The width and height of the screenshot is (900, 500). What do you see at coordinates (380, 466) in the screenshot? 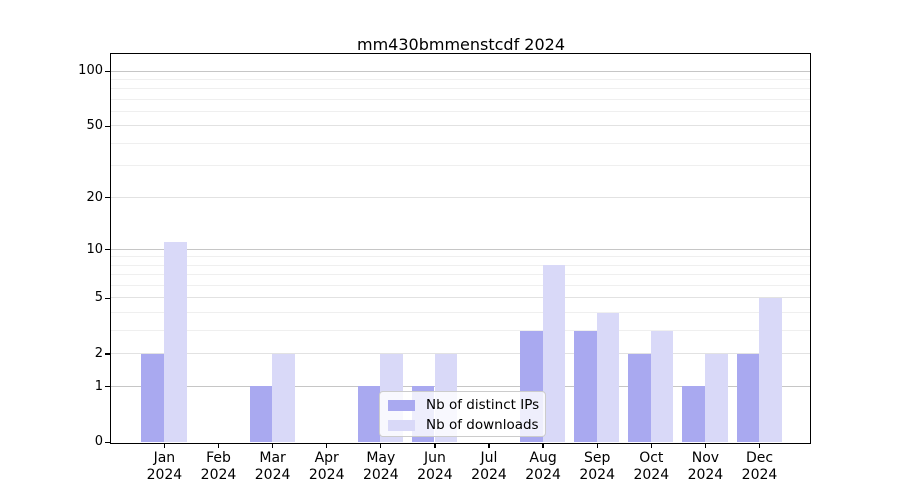
I see `x-tick-label: May 2024` at bounding box center [380, 466].